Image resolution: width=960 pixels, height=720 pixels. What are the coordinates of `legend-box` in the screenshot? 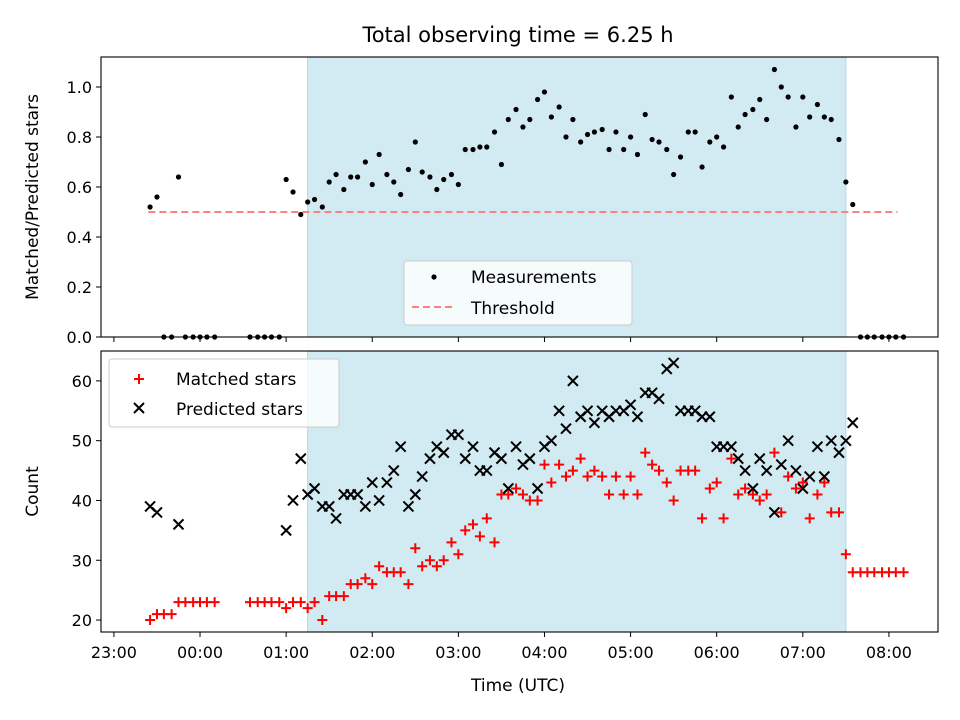 It's located at (224, 393).